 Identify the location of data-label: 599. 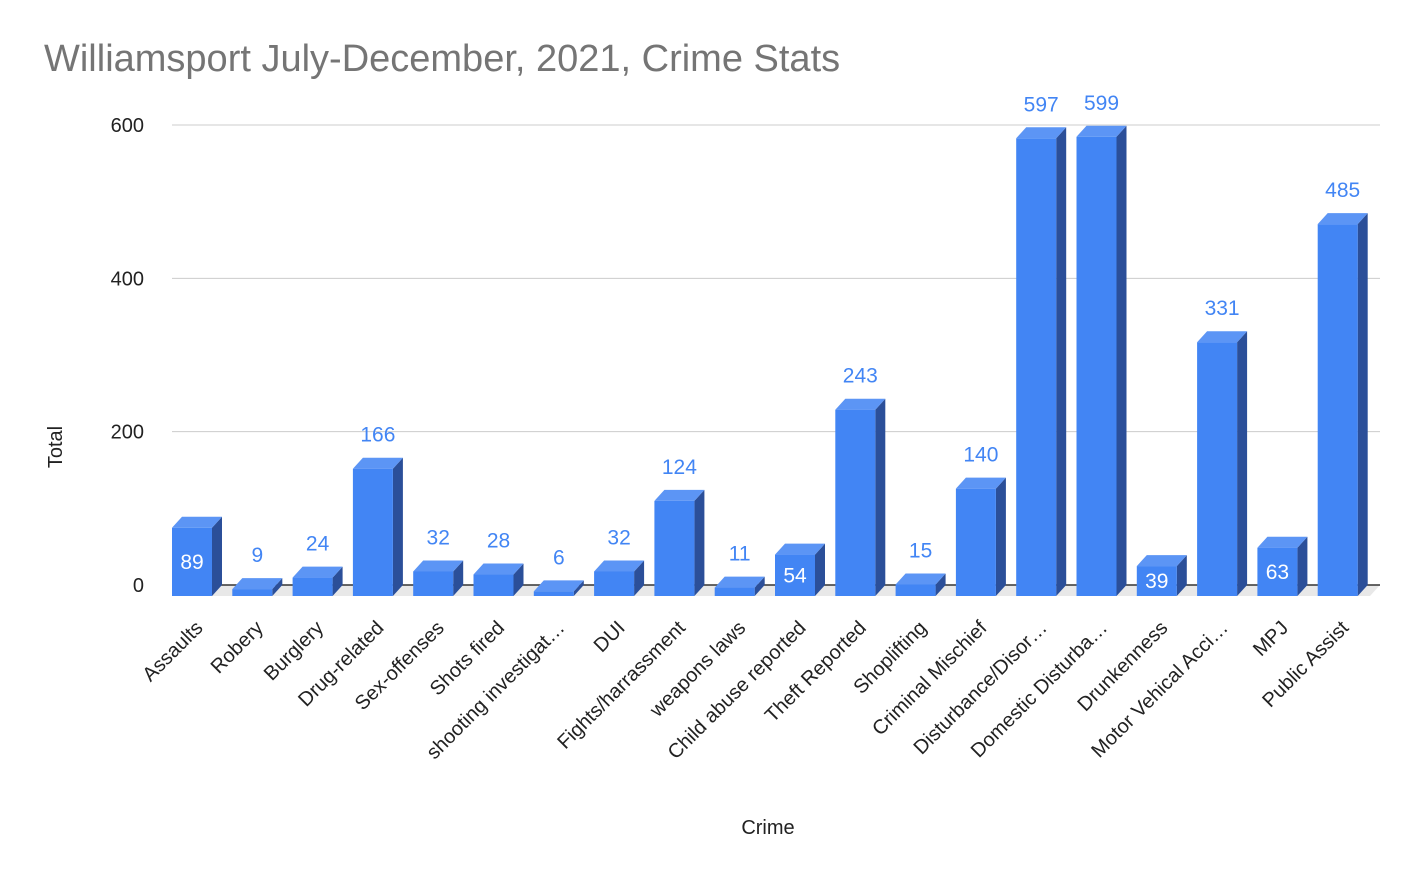
(1101, 103).